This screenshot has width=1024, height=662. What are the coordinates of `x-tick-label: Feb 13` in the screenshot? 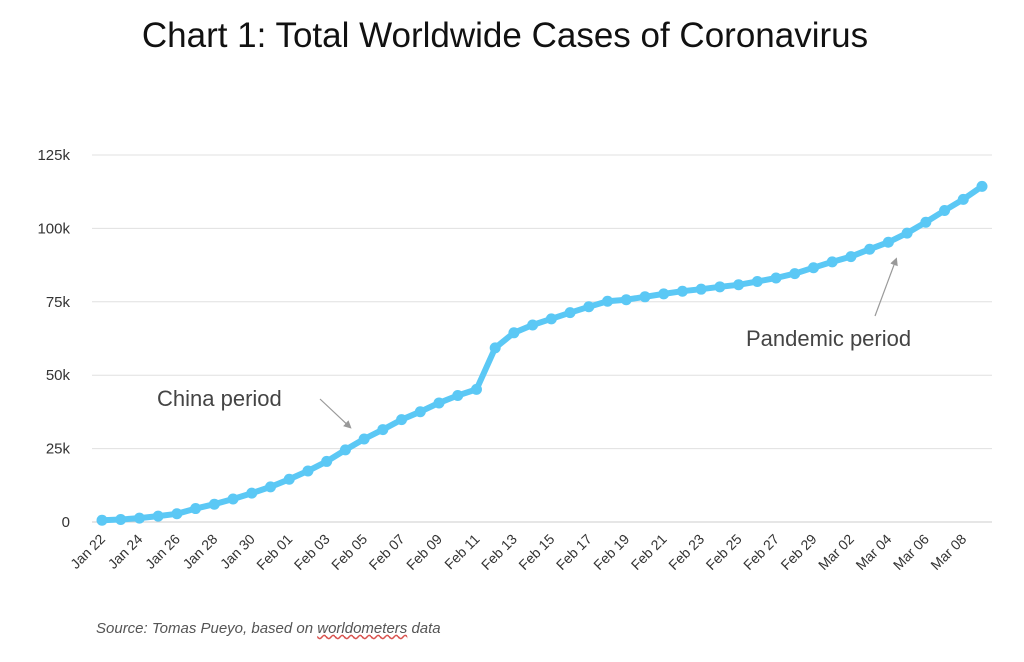 It's located at (499, 552).